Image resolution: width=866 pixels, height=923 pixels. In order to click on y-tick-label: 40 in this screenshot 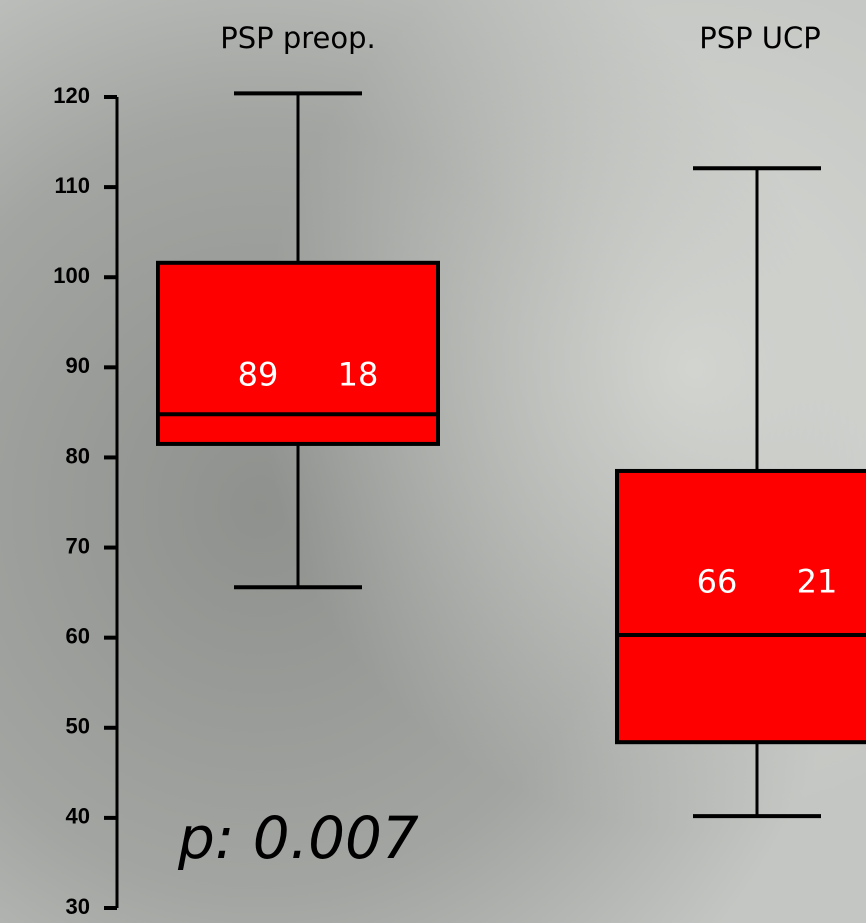, I will do `click(78, 816)`.